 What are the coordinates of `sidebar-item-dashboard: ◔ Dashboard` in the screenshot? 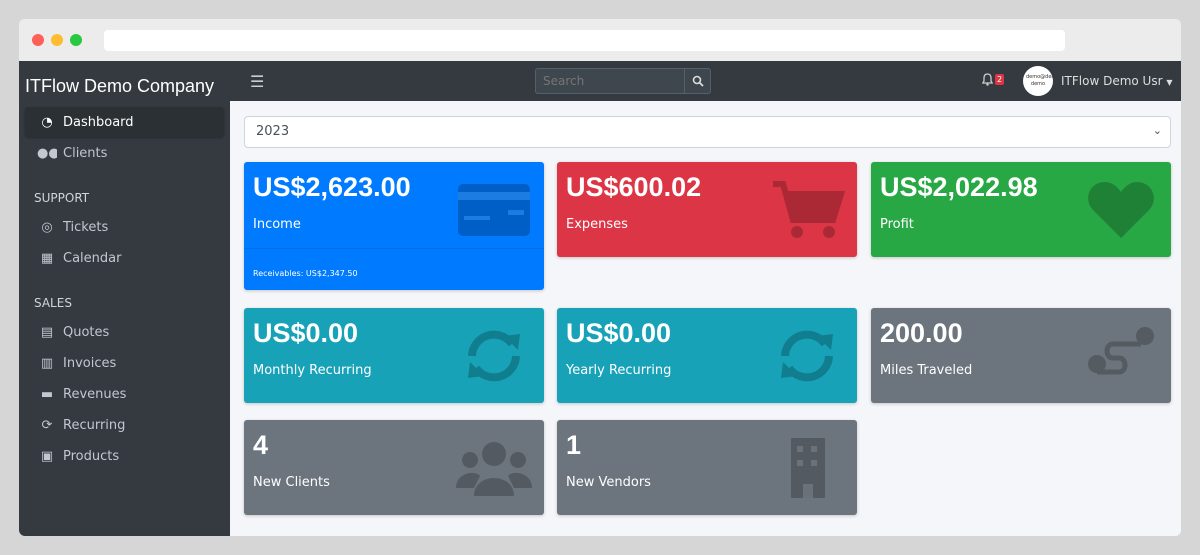 It's located at (124, 122).